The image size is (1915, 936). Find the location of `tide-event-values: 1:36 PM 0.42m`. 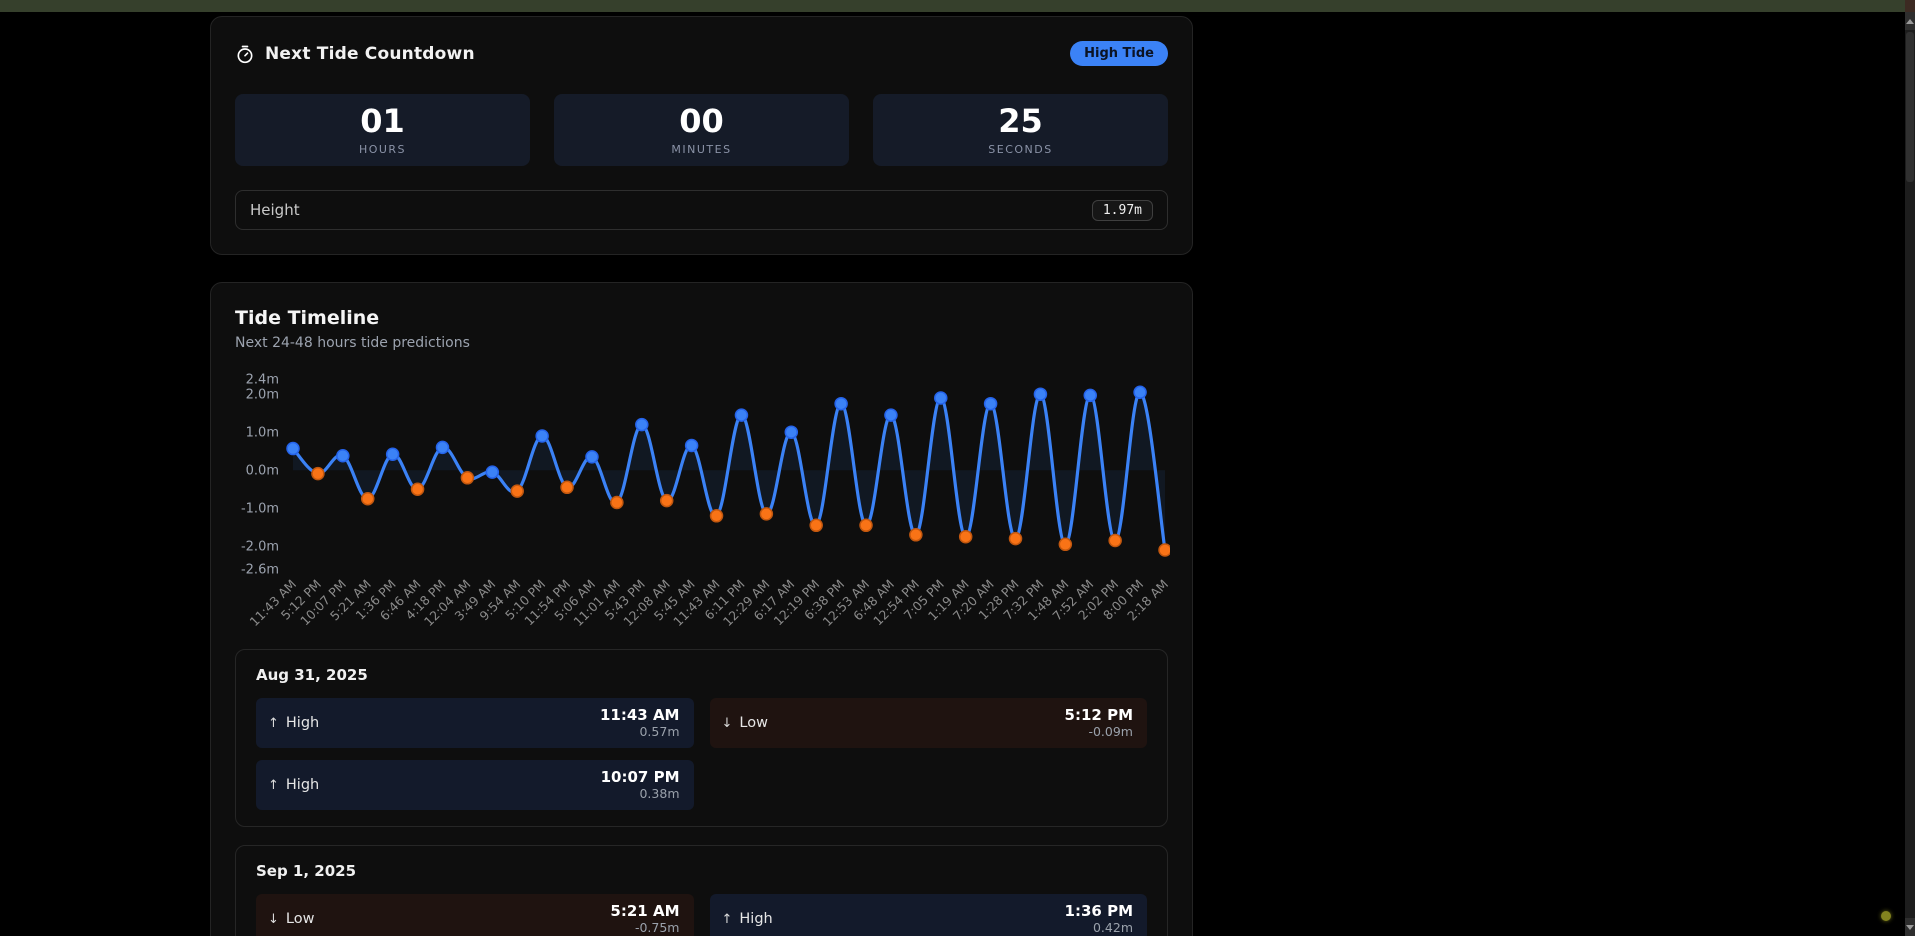

tide-event-values: 1:36 PM 0.42m is located at coordinates (1099, 919).